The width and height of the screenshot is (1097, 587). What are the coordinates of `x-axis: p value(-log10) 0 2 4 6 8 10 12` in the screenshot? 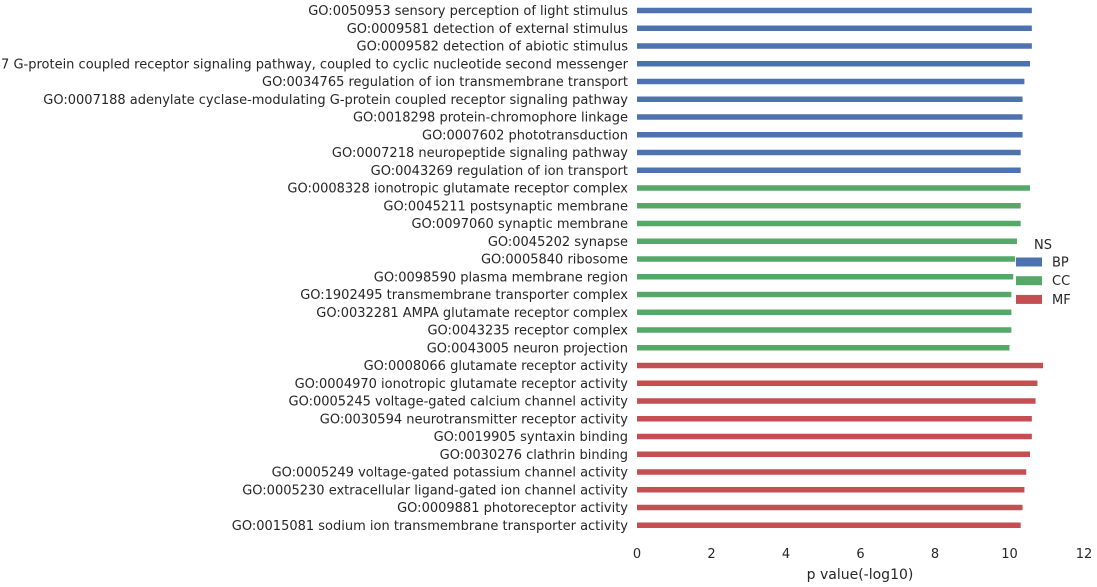 It's located at (862, 565).